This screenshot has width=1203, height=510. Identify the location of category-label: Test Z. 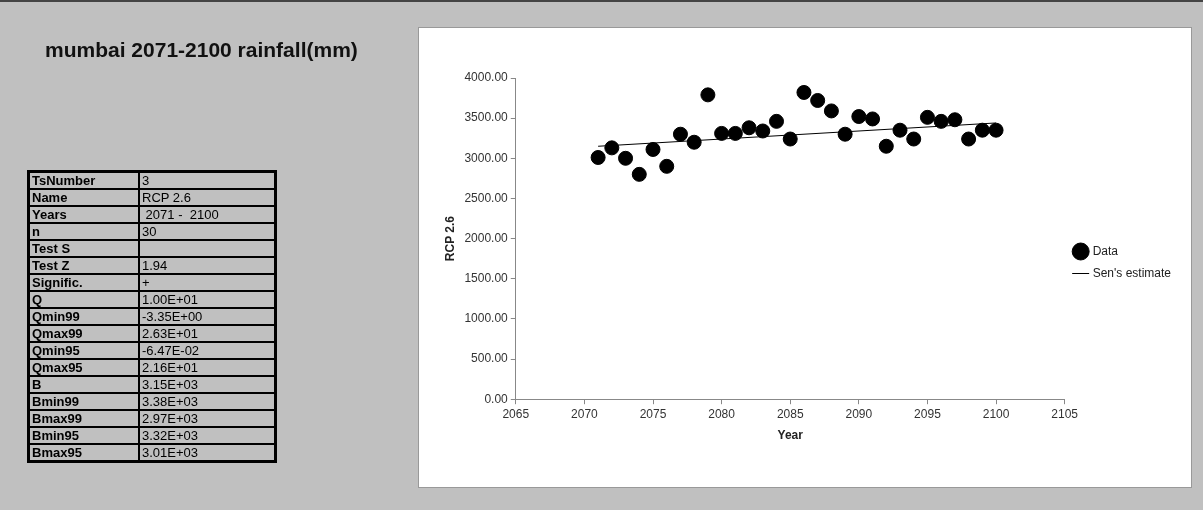
(51, 265).